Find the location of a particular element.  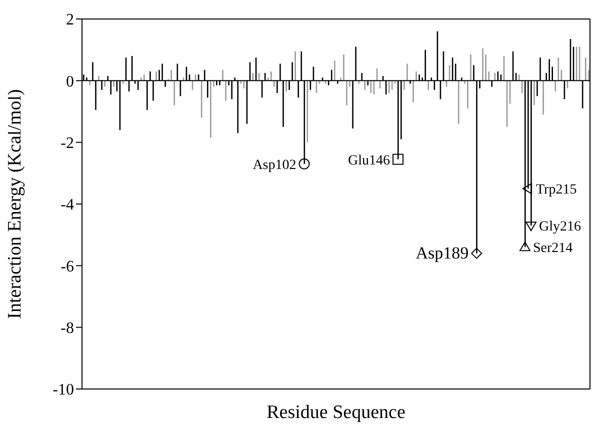

y-tick-label: -6 is located at coordinates (67, 267).